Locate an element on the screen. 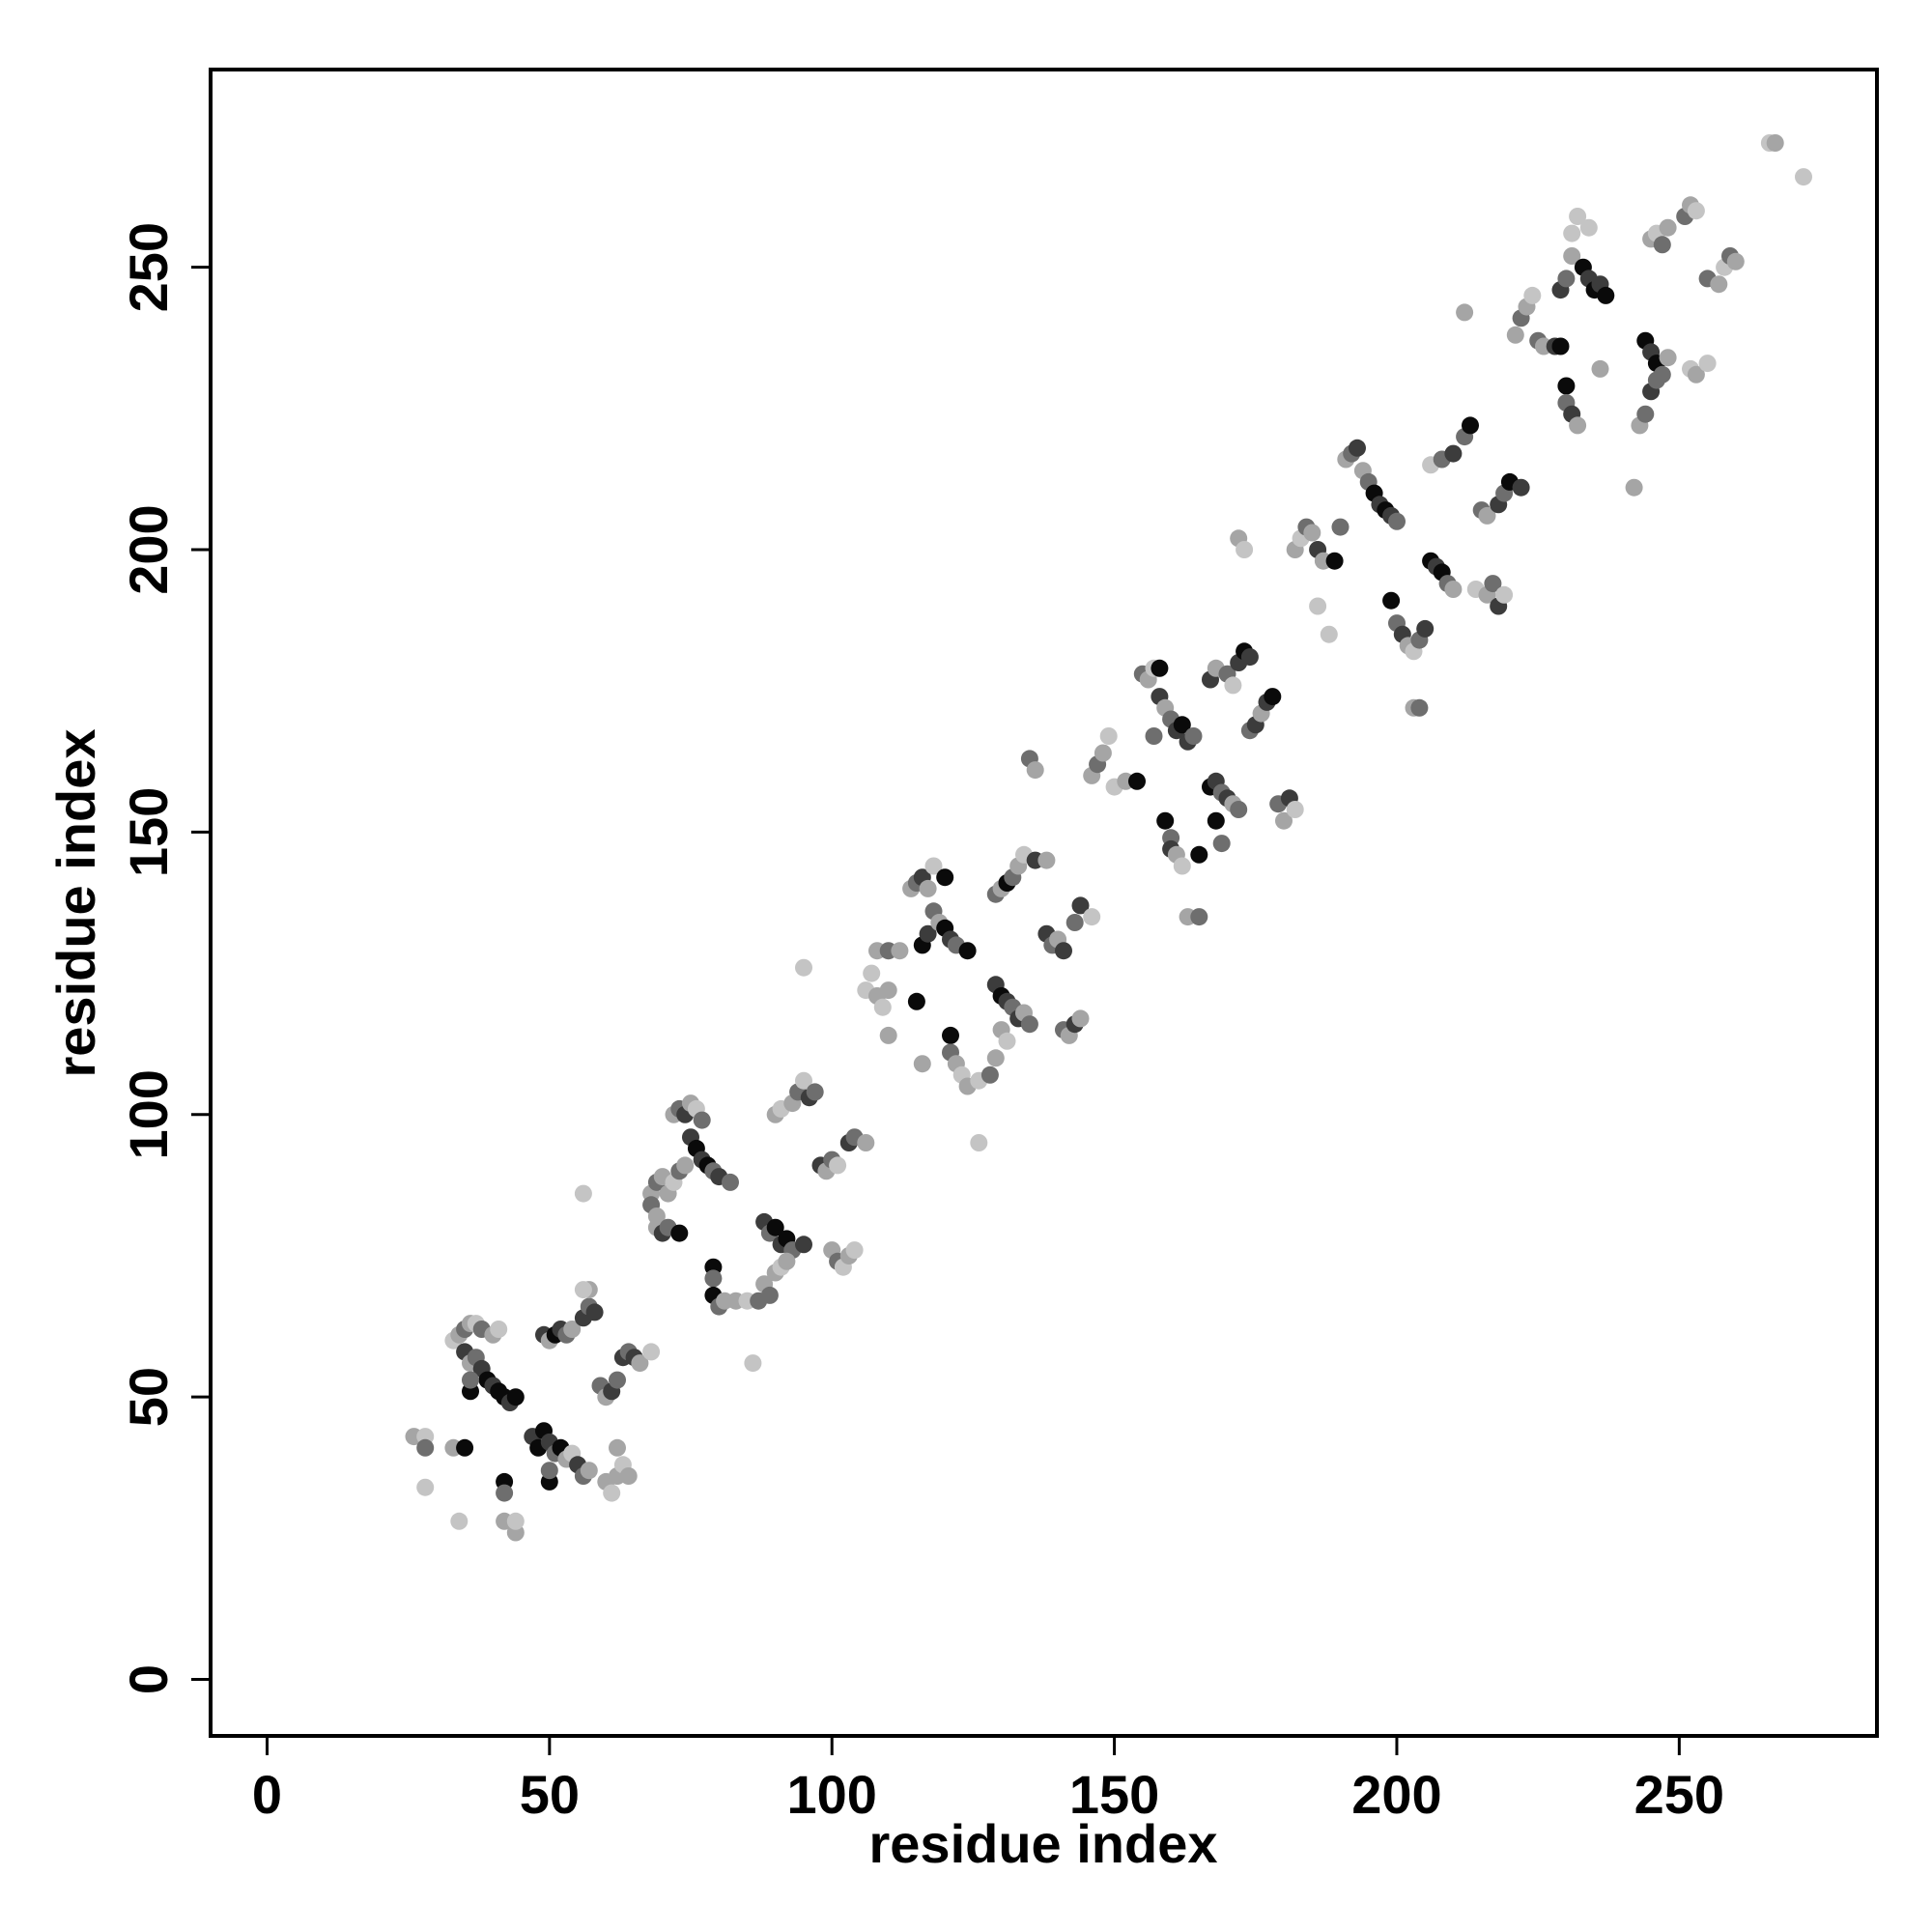  y-tick-label: 100 is located at coordinates (148, 1114).